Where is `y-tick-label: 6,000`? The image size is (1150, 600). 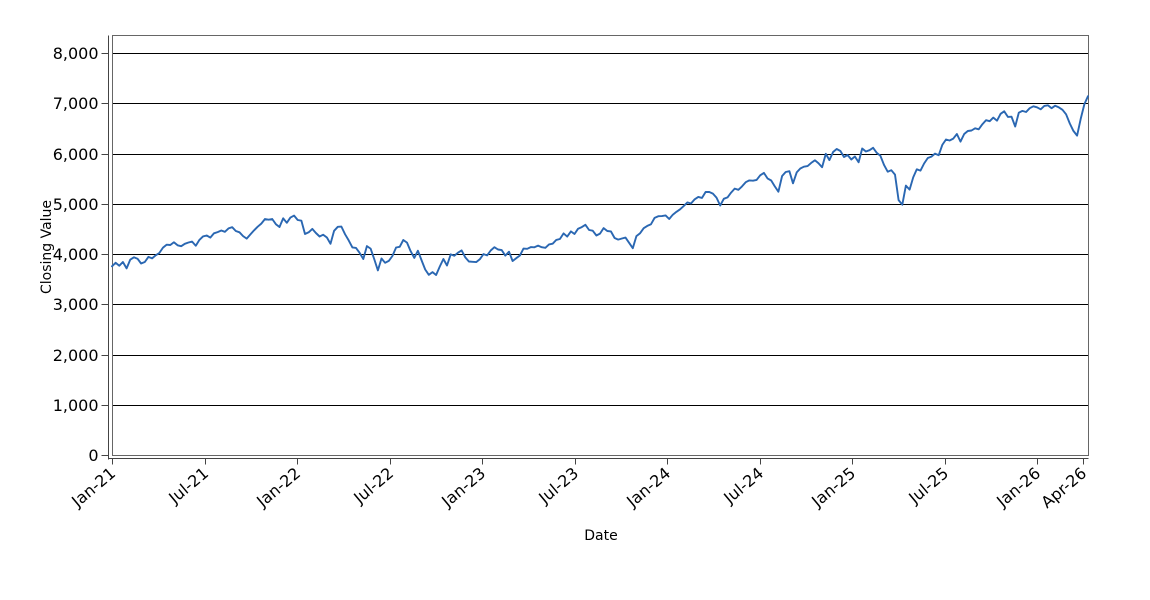
y-tick-label: 6,000 is located at coordinates (76, 154).